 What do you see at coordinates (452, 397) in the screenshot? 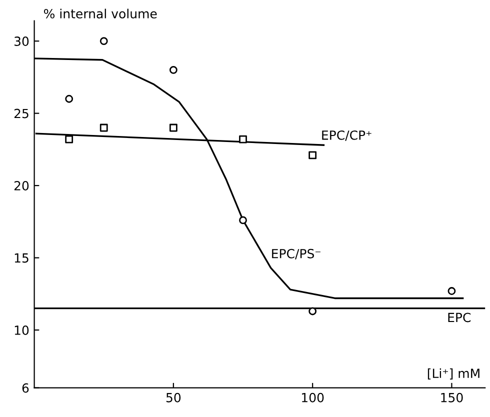
I see `x-tick-label: 150` at bounding box center [452, 397].